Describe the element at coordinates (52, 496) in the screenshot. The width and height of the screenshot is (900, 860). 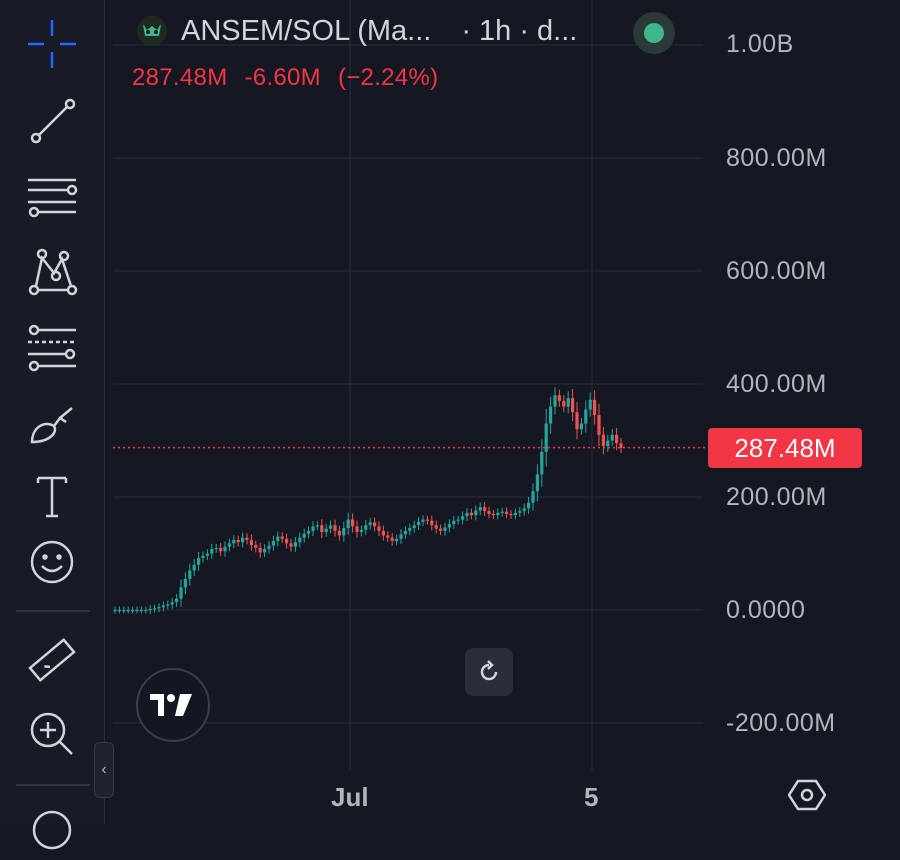
I see `text-icon` at that location.